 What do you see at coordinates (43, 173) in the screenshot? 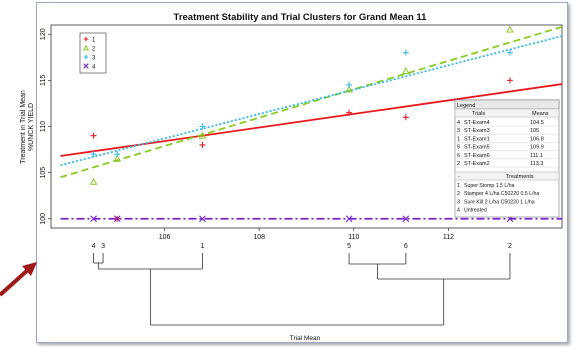
I see `y-tick-label: 105` at bounding box center [43, 173].